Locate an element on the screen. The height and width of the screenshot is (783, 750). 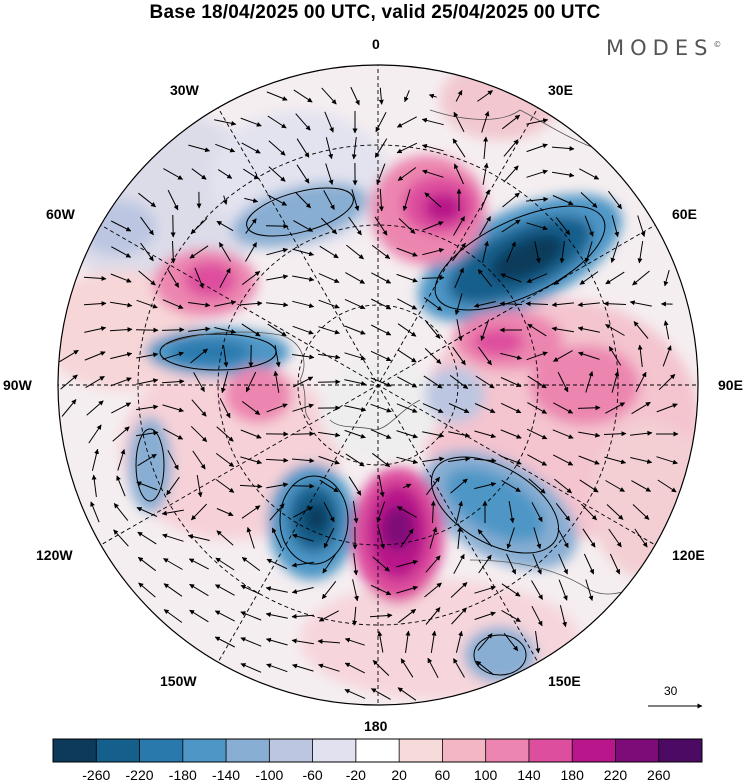
lon-label-150e: 150E is located at coordinates (564, 681).